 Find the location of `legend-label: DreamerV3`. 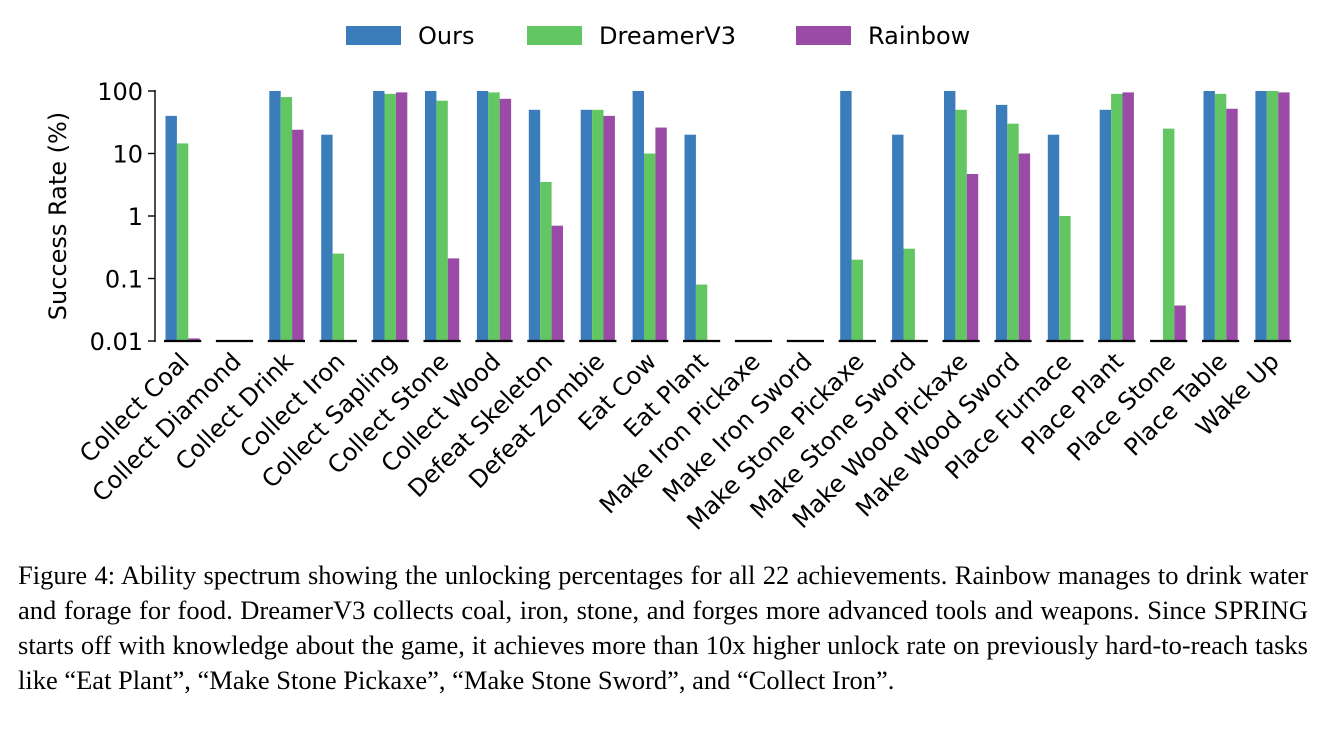

legend-label: DreamerV3 is located at coordinates (667, 36).